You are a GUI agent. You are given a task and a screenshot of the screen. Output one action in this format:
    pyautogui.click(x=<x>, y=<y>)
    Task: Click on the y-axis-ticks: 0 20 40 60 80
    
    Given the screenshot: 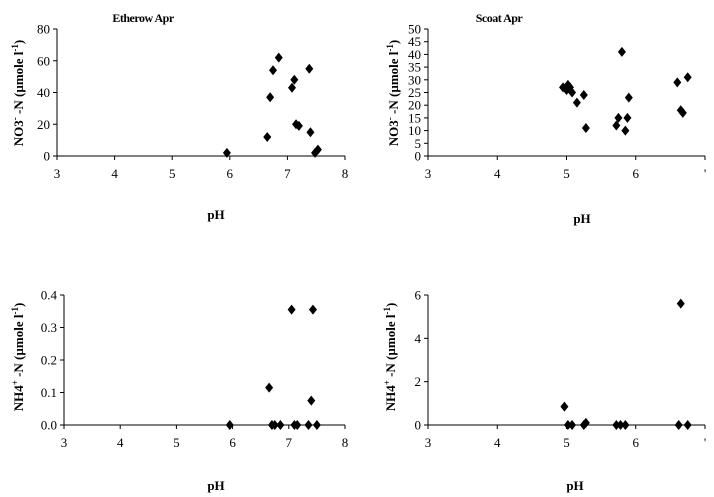 What is the action you would take?
    pyautogui.click(x=47, y=93)
    